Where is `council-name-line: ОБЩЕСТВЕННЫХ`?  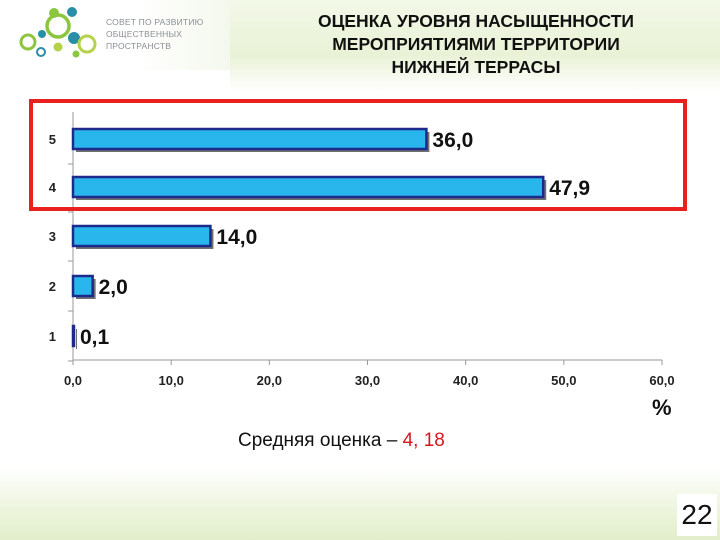
council-name-line: ОБЩЕСТВЕННЫХ is located at coordinates (144, 34).